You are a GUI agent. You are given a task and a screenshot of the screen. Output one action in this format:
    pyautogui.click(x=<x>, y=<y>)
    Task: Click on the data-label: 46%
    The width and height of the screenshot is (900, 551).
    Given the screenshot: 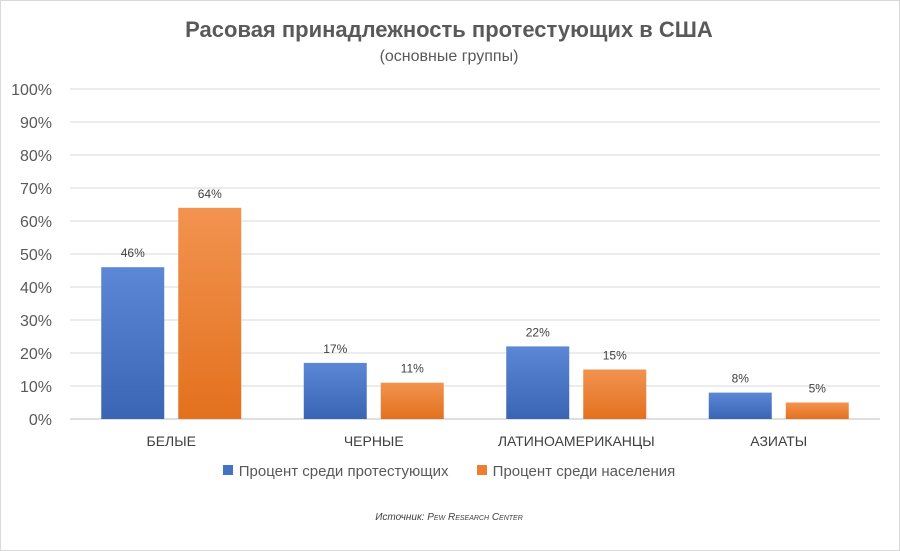 What is the action you would take?
    pyautogui.click(x=133, y=253)
    